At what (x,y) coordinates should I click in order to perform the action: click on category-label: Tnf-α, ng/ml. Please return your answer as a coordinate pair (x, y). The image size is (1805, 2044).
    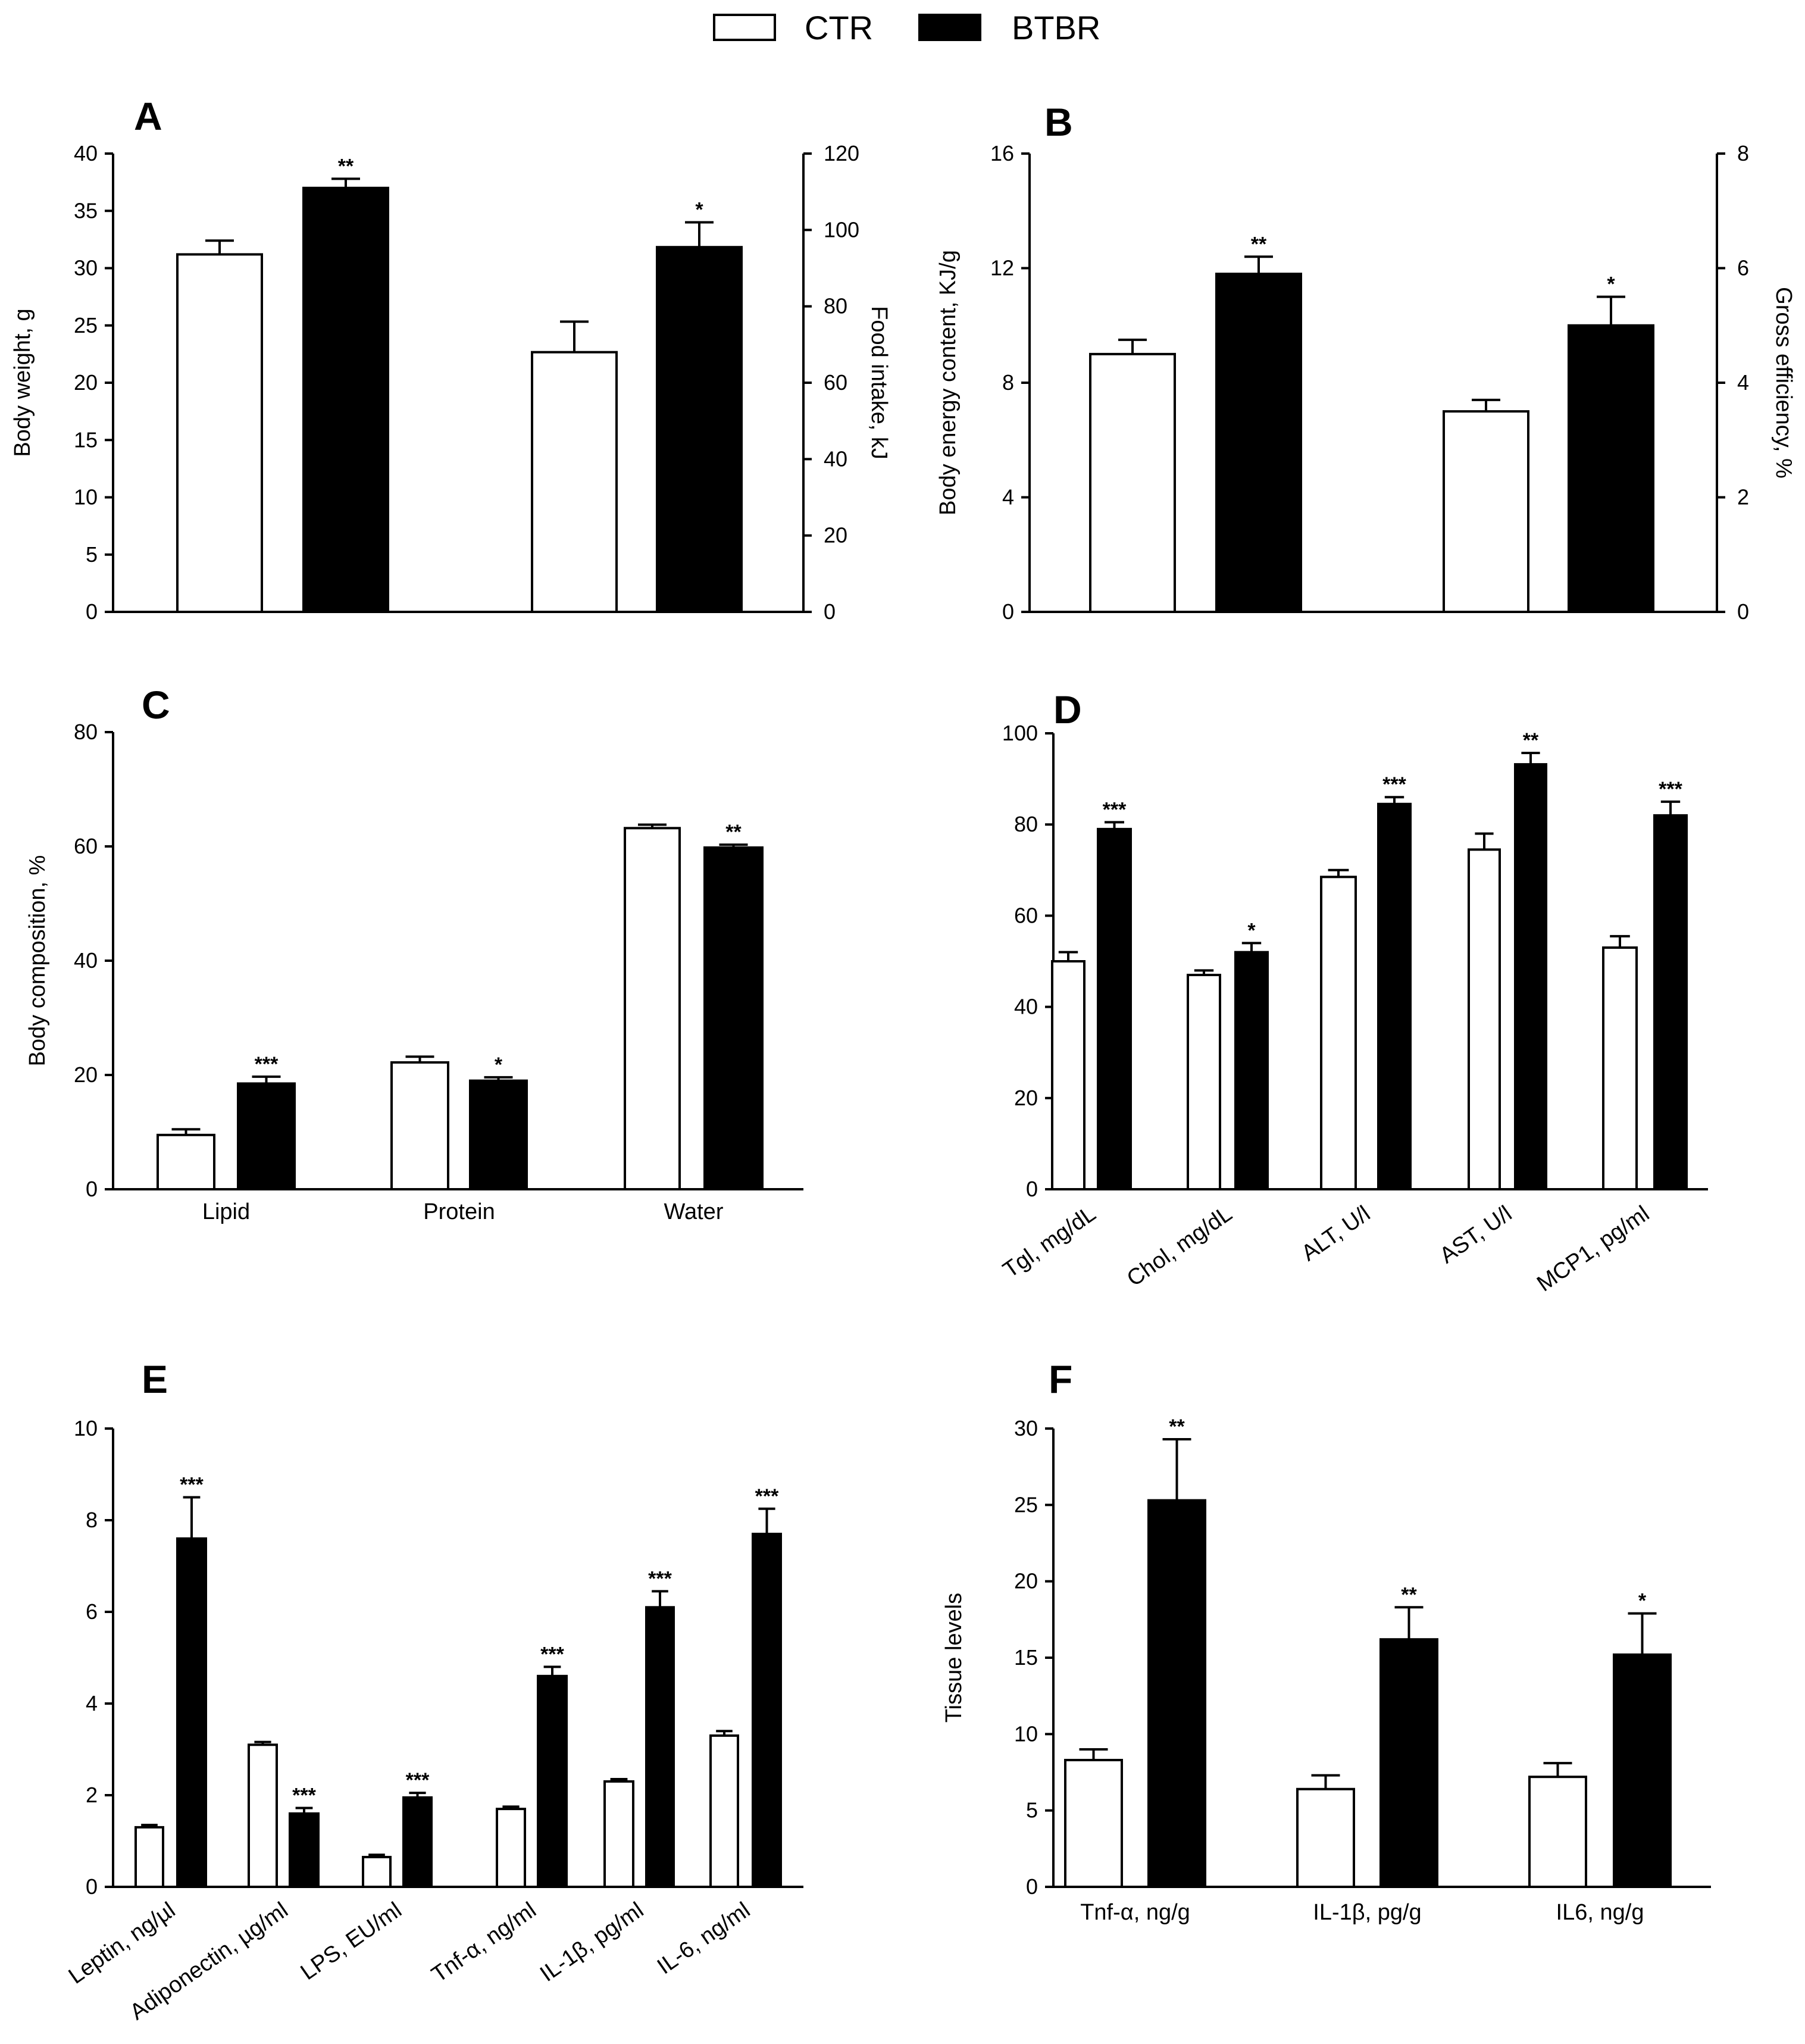
    Looking at the image, I should click on (484, 1942).